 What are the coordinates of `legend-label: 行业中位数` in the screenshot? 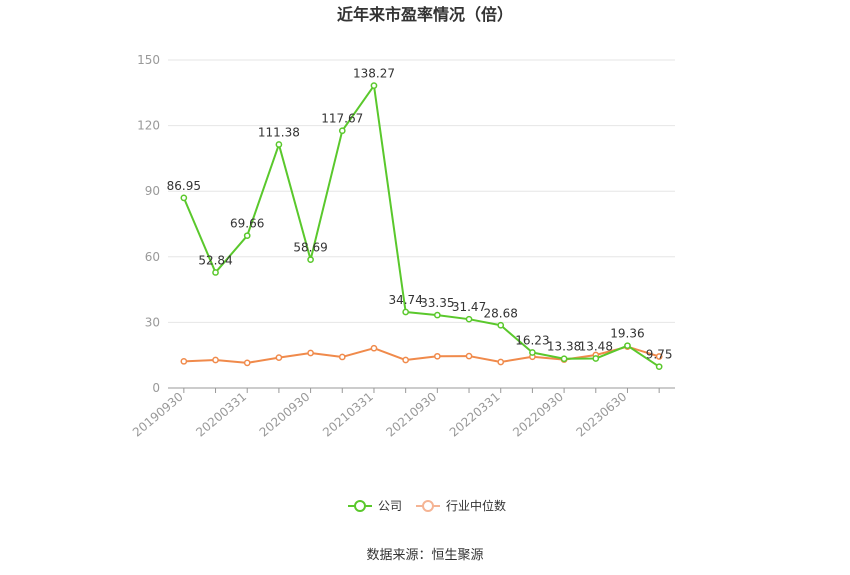 It's located at (476, 505).